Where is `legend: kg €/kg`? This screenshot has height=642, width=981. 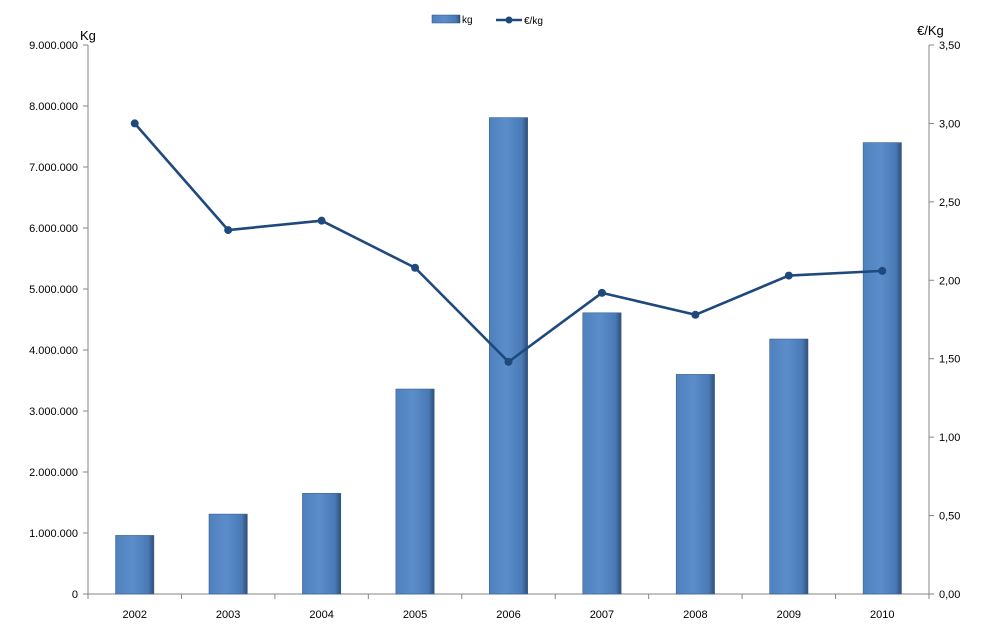
legend: kg €/kg is located at coordinates (487, 20).